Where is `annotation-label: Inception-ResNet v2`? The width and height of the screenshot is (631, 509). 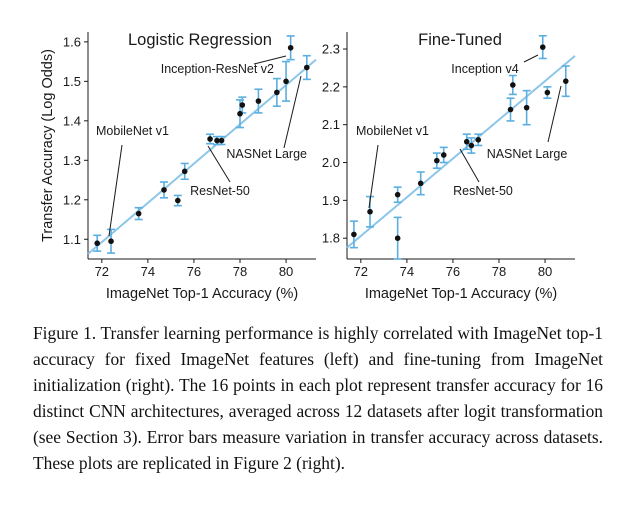 annotation-label: Inception-ResNet v2 is located at coordinates (217, 69).